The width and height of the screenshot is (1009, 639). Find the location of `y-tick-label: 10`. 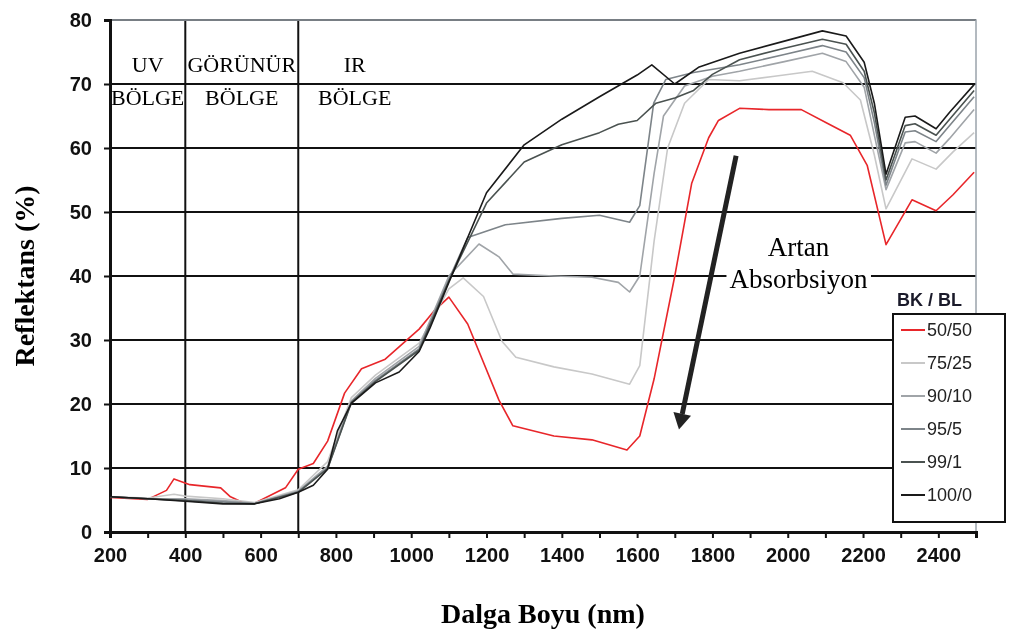

y-tick-label: 10 is located at coordinates (80, 467).